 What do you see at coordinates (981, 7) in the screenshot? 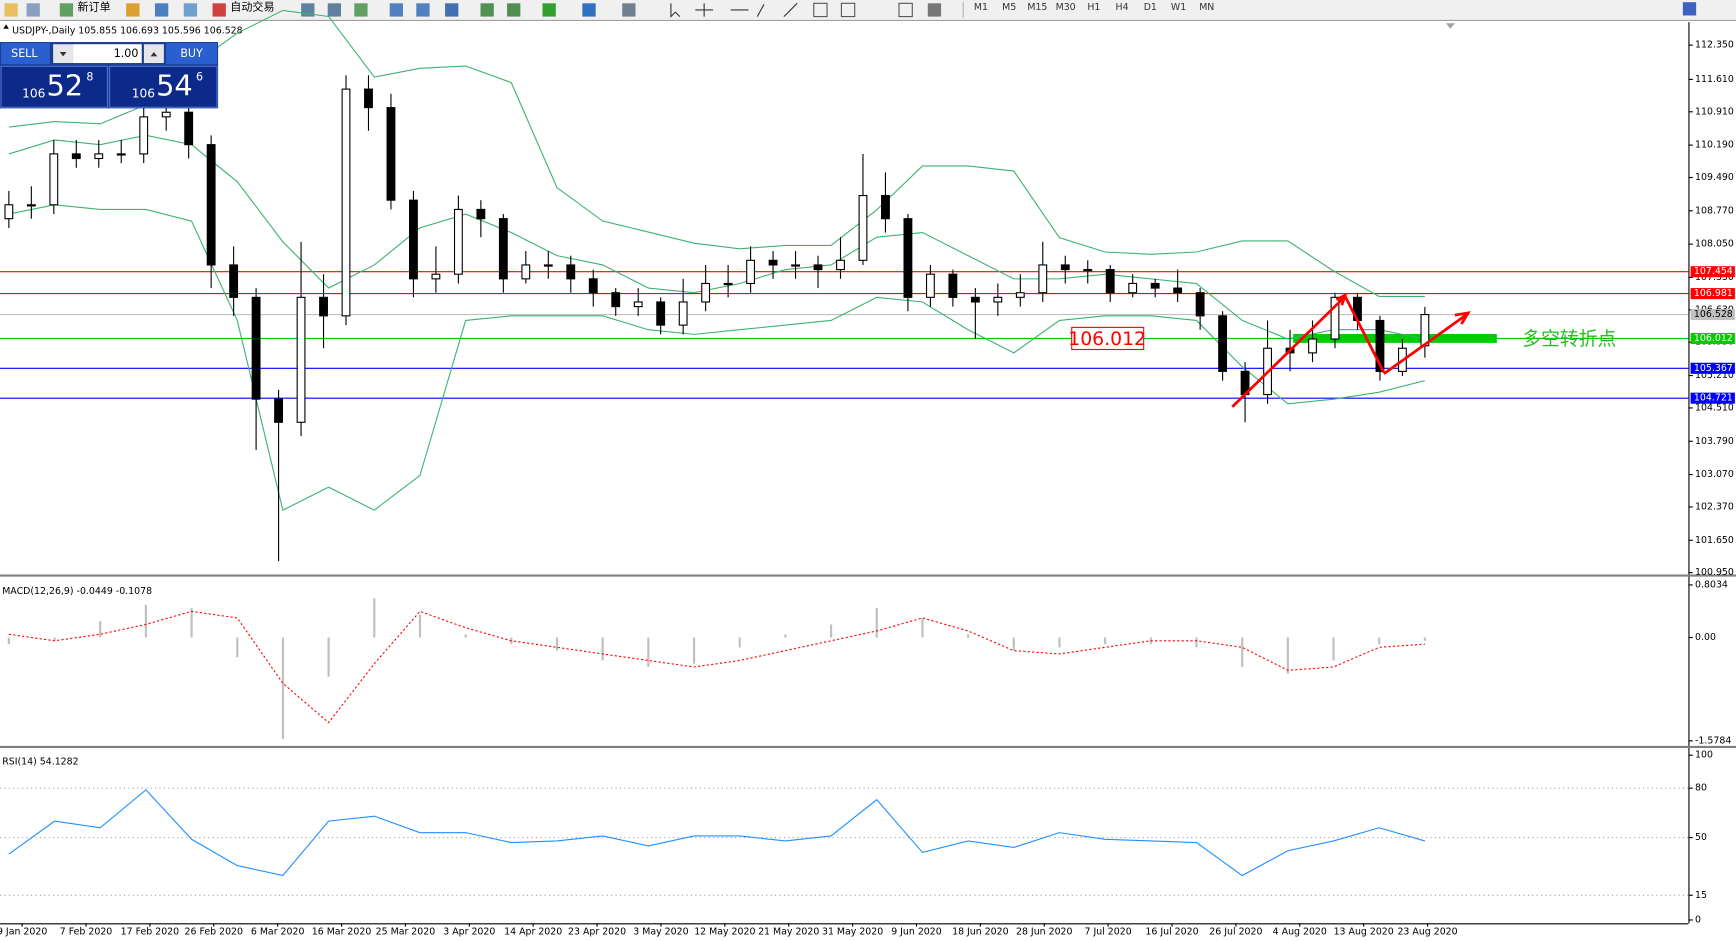
I see `timeframe: M1` at bounding box center [981, 7].